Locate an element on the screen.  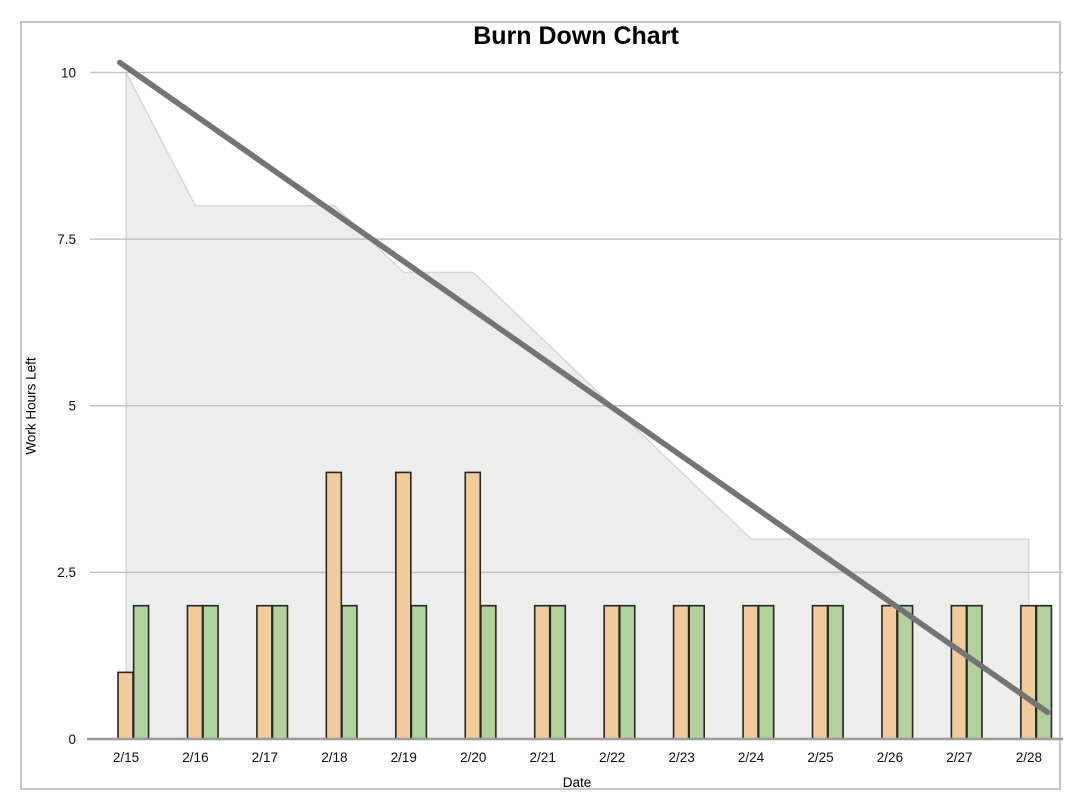
bar-green-bars-2/27 is located at coordinates (974, 672).